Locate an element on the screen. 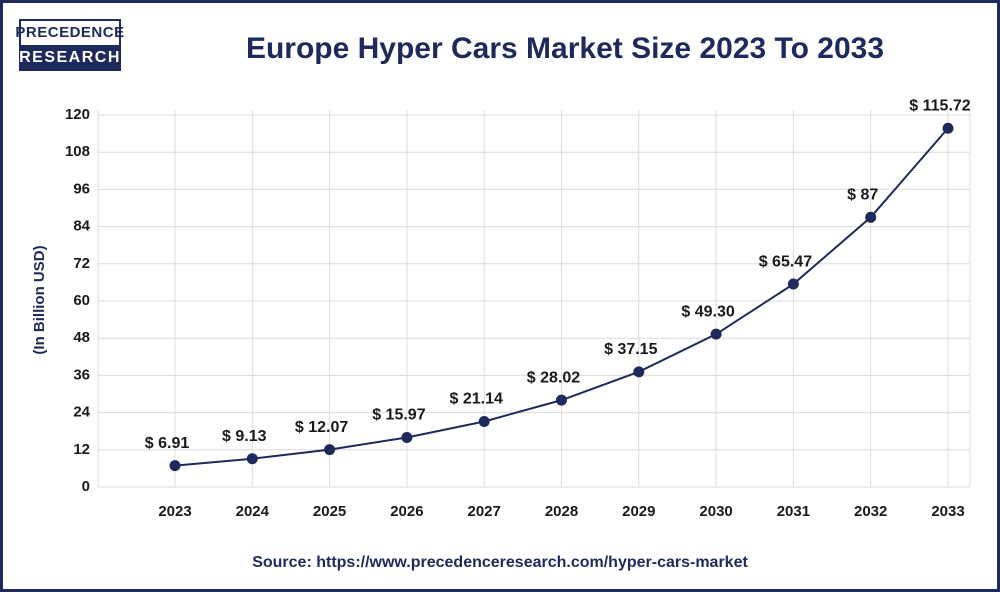 This screenshot has width=1000, height=592. logo-band is located at coordinates (70, 57).